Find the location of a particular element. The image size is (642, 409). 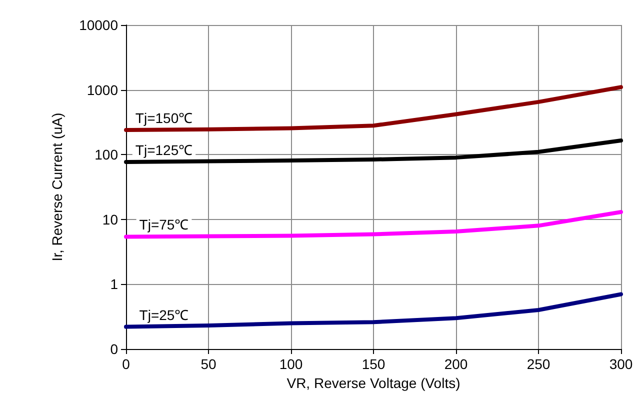

series-label: Tj=125℃ is located at coordinates (164, 150).